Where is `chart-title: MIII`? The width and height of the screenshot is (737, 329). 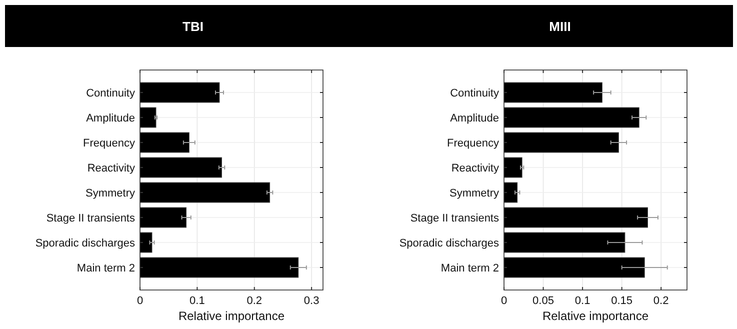 chart-title: MIII is located at coordinates (560, 26).